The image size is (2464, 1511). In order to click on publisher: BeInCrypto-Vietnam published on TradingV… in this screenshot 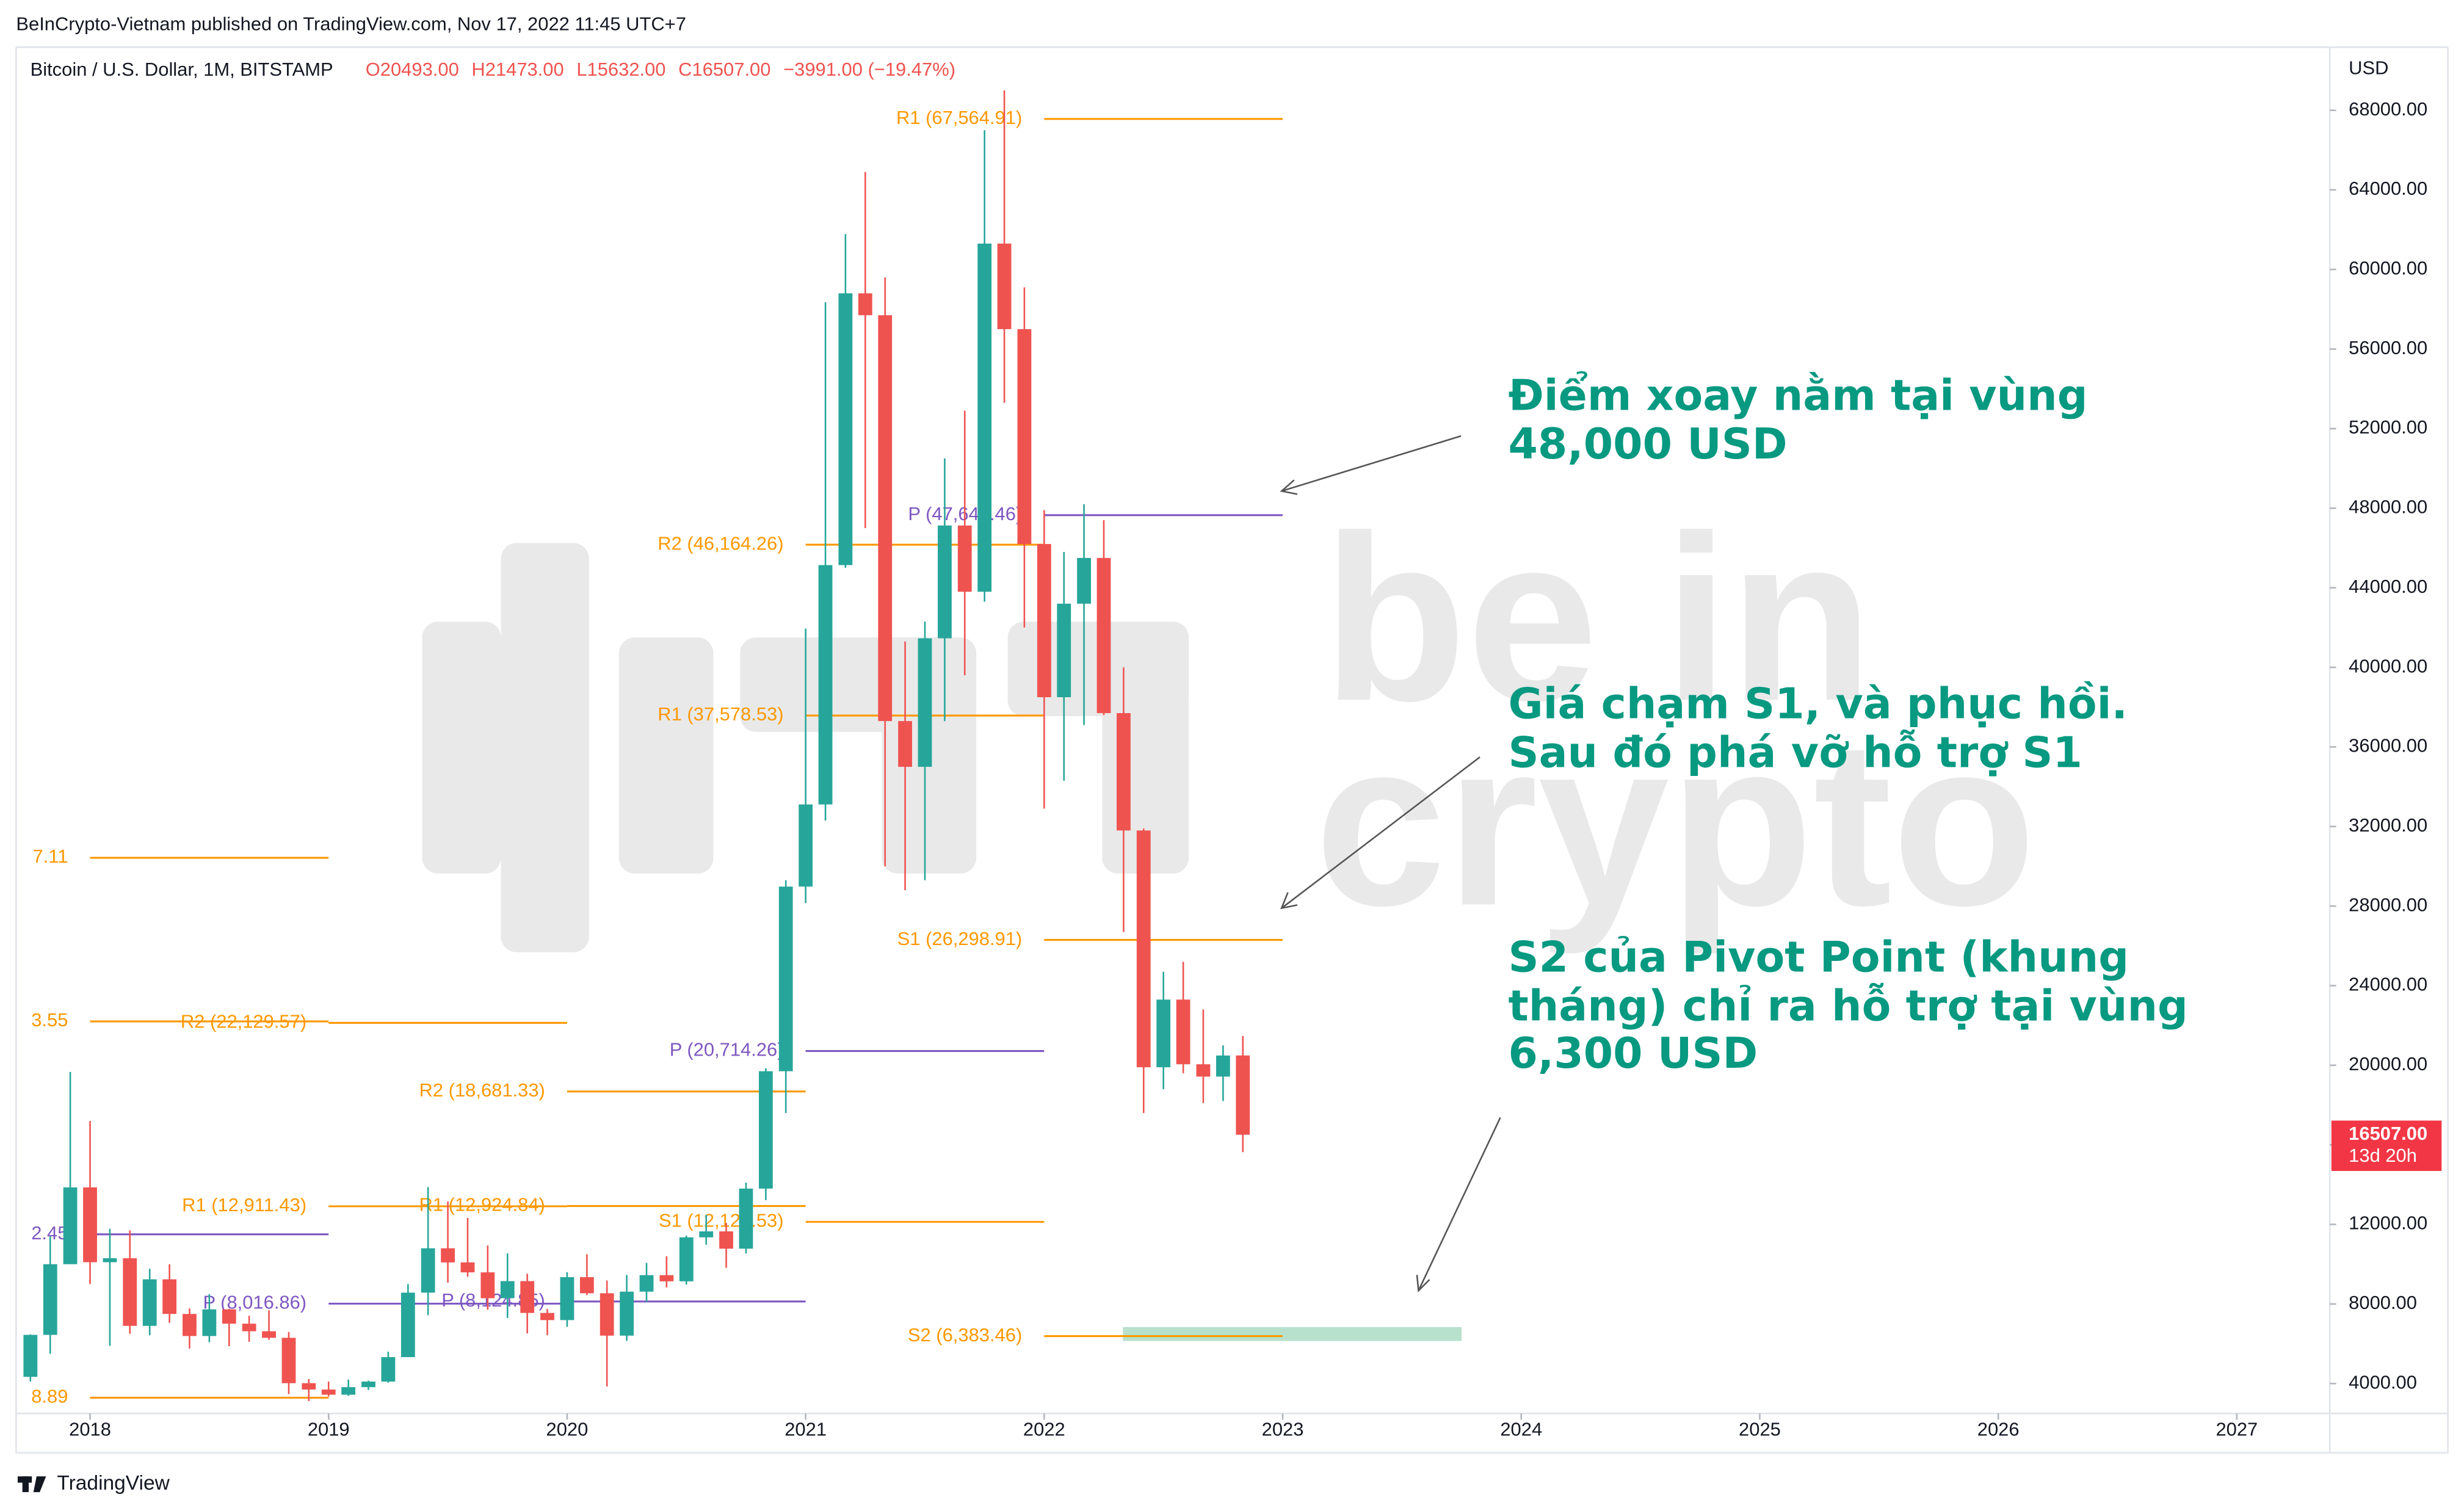, I will do `click(351, 23)`.